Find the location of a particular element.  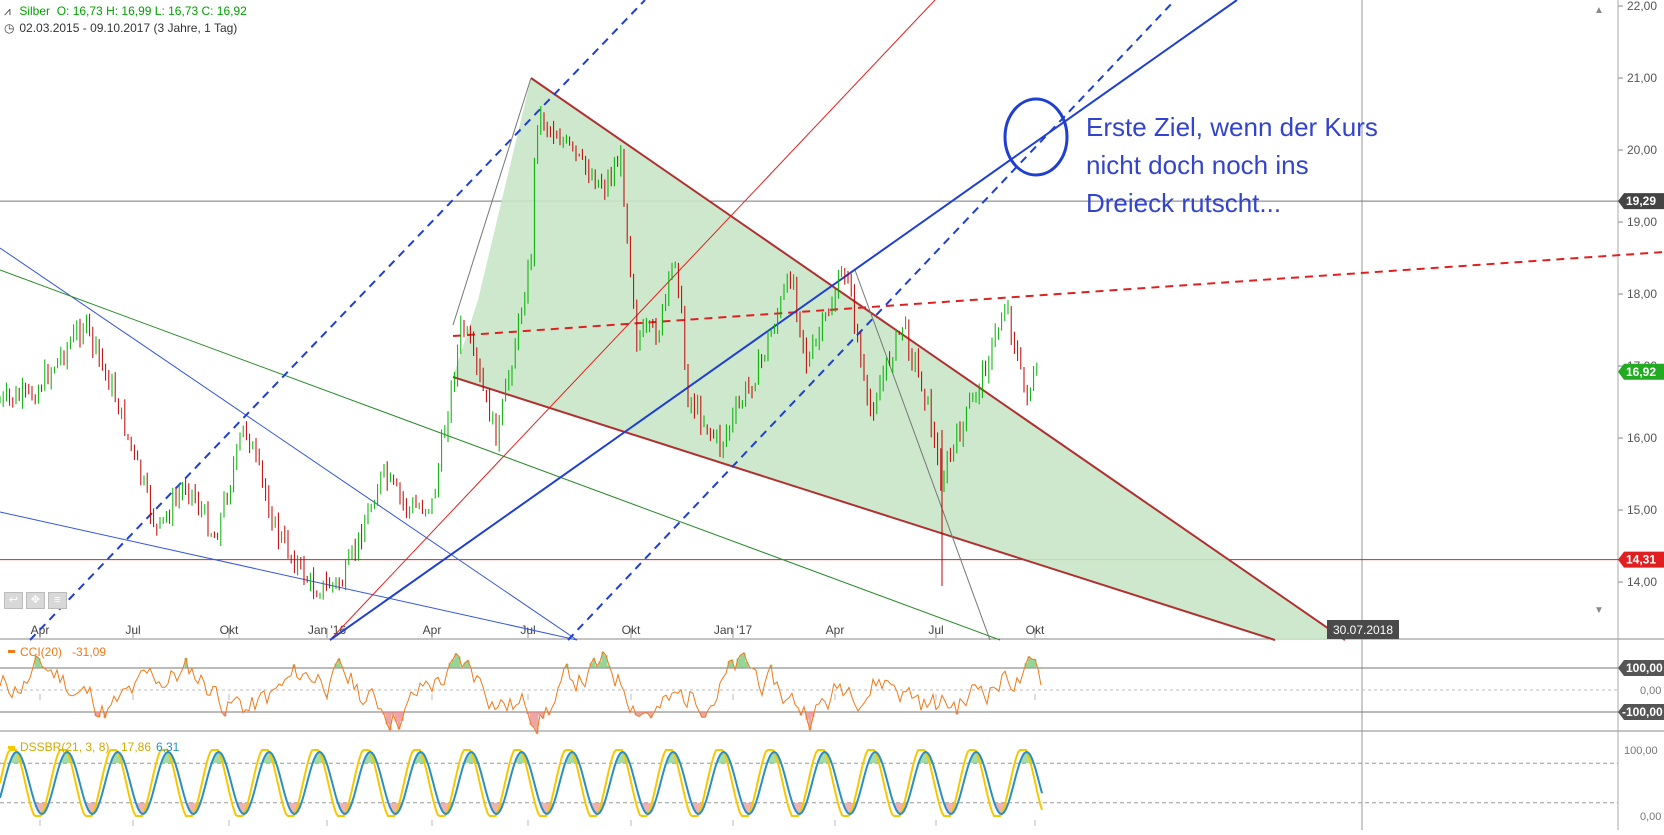

price-marker-label: 19,29 is located at coordinates (1641, 201).